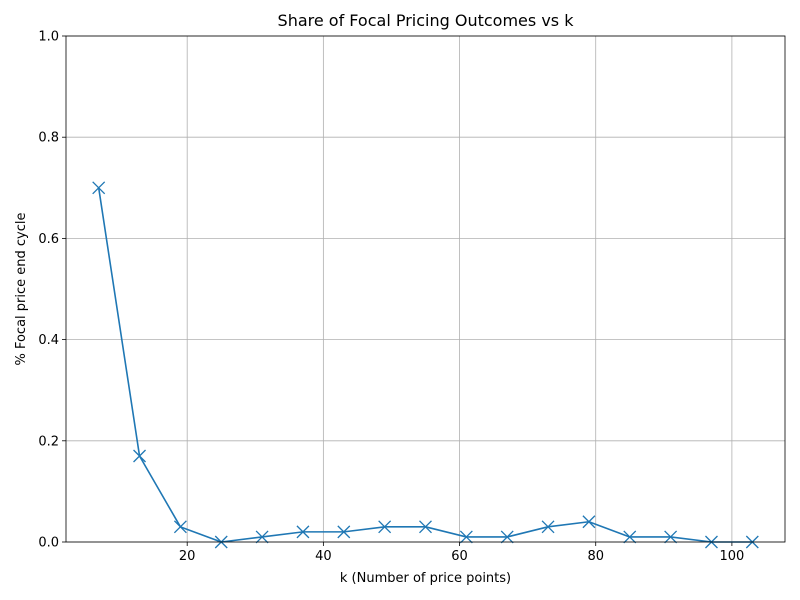 The image size is (800, 600). Describe the element at coordinates (459, 556) in the screenshot. I see `x-tick-label: 60` at that location.